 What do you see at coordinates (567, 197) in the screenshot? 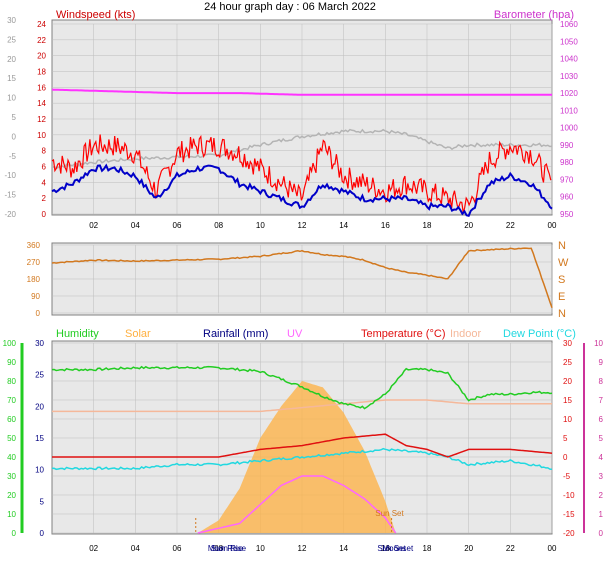
I see `baro-tick-label: 960` at bounding box center [567, 197].